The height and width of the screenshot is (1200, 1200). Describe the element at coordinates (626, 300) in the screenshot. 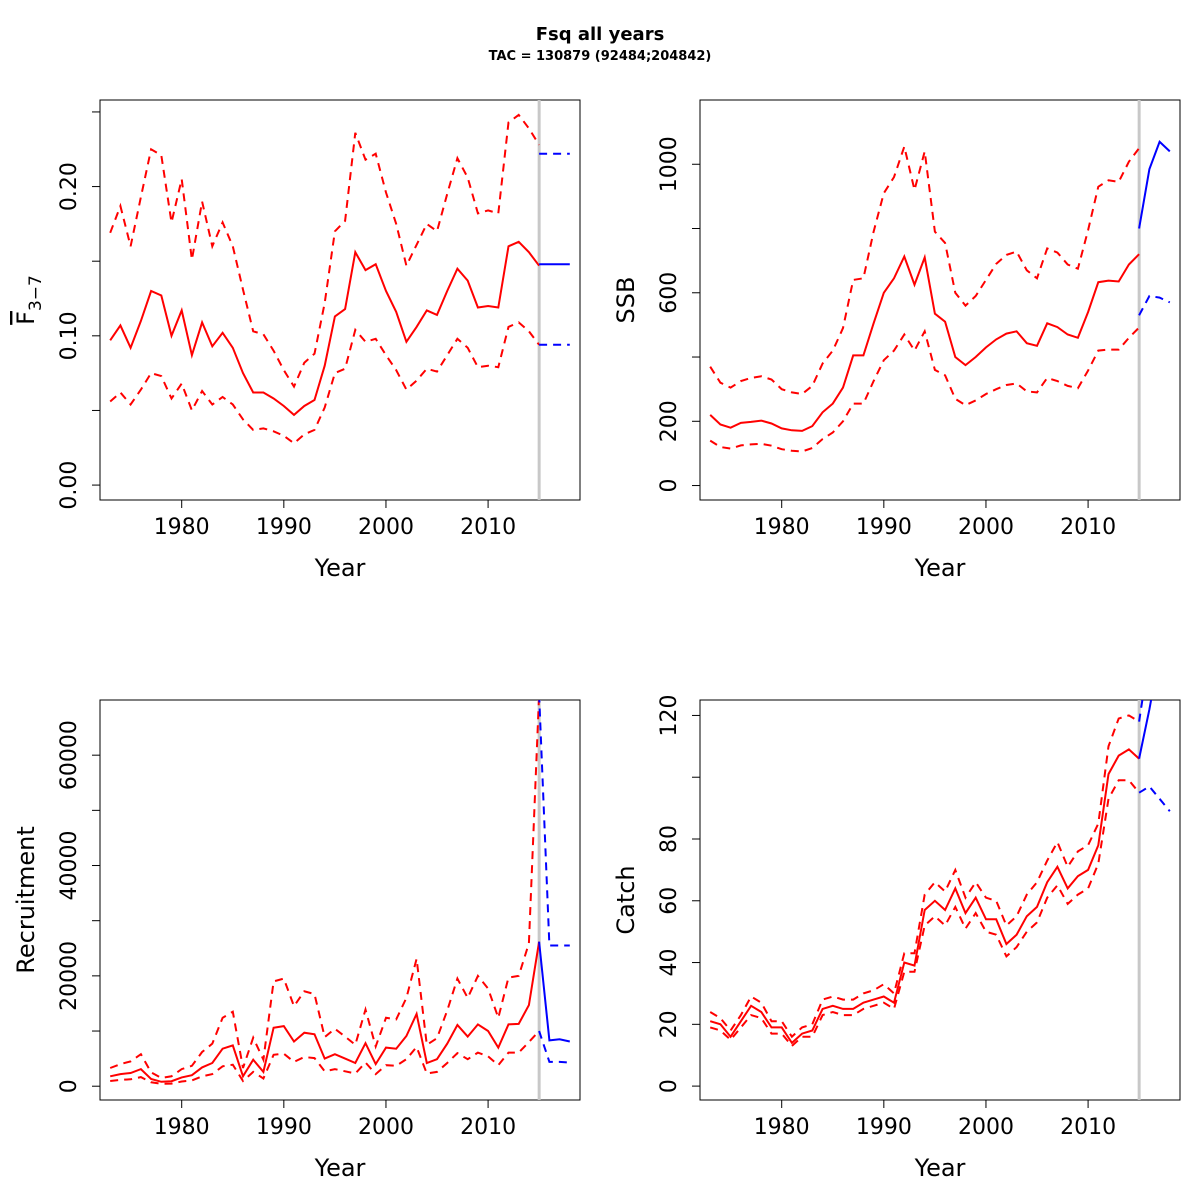

I see `y-axis-label: SSB` at that location.